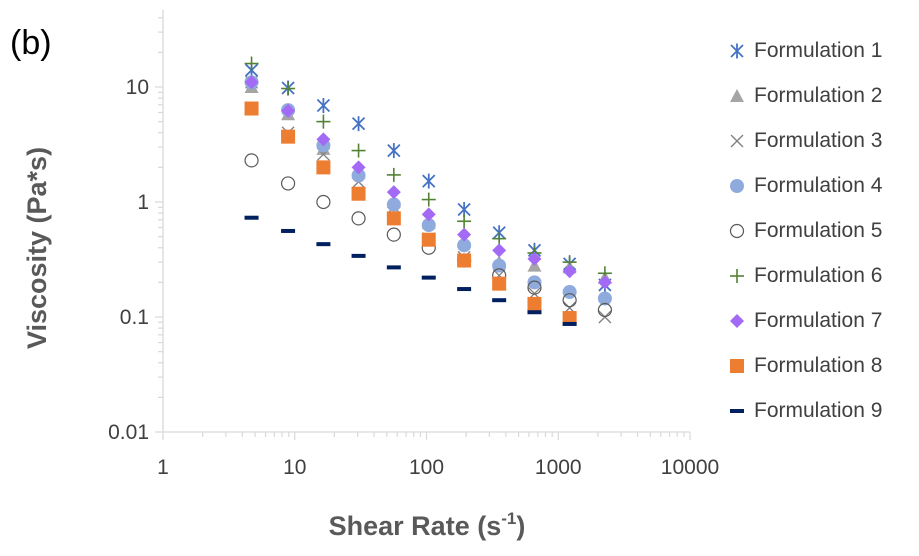 The width and height of the screenshot is (919, 556). I want to click on legend-item: Formulation 5, so click(803, 230).